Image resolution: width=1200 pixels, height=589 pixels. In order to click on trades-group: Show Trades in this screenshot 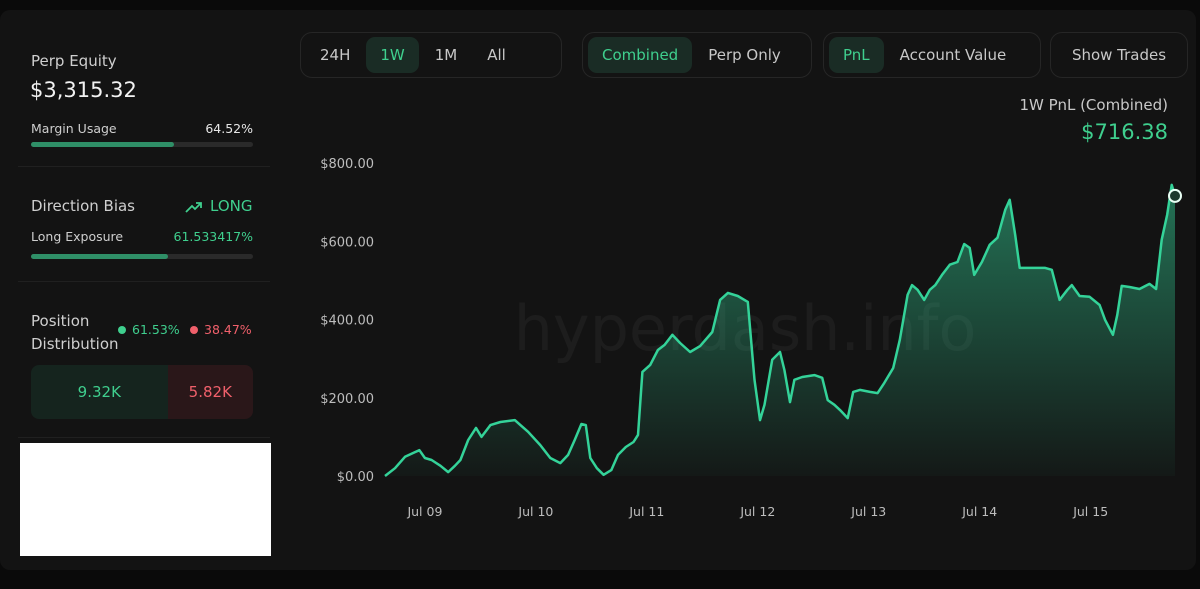, I will do `click(1119, 55)`.